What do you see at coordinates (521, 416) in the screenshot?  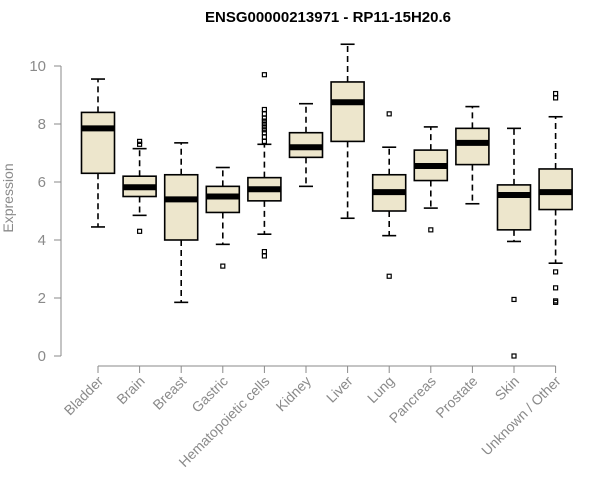 I see `category-label: Unknown / Other` at bounding box center [521, 416].